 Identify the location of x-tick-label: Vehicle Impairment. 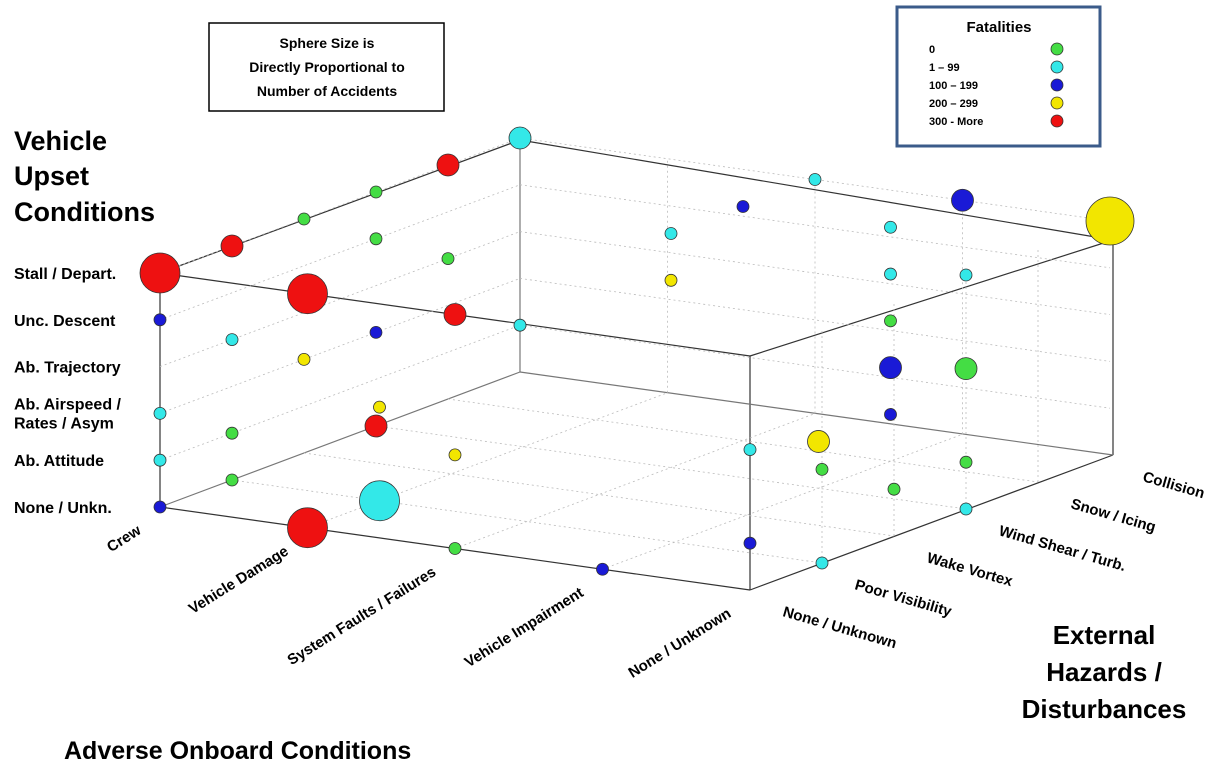
(524, 627).